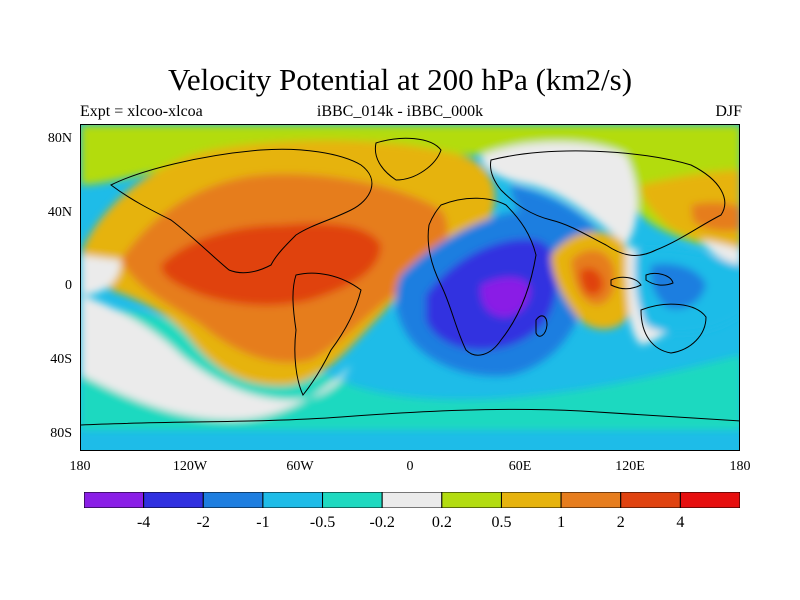  What do you see at coordinates (61, 359) in the screenshot?
I see `lat-tick-label: 40S` at bounding box center [61, 359].